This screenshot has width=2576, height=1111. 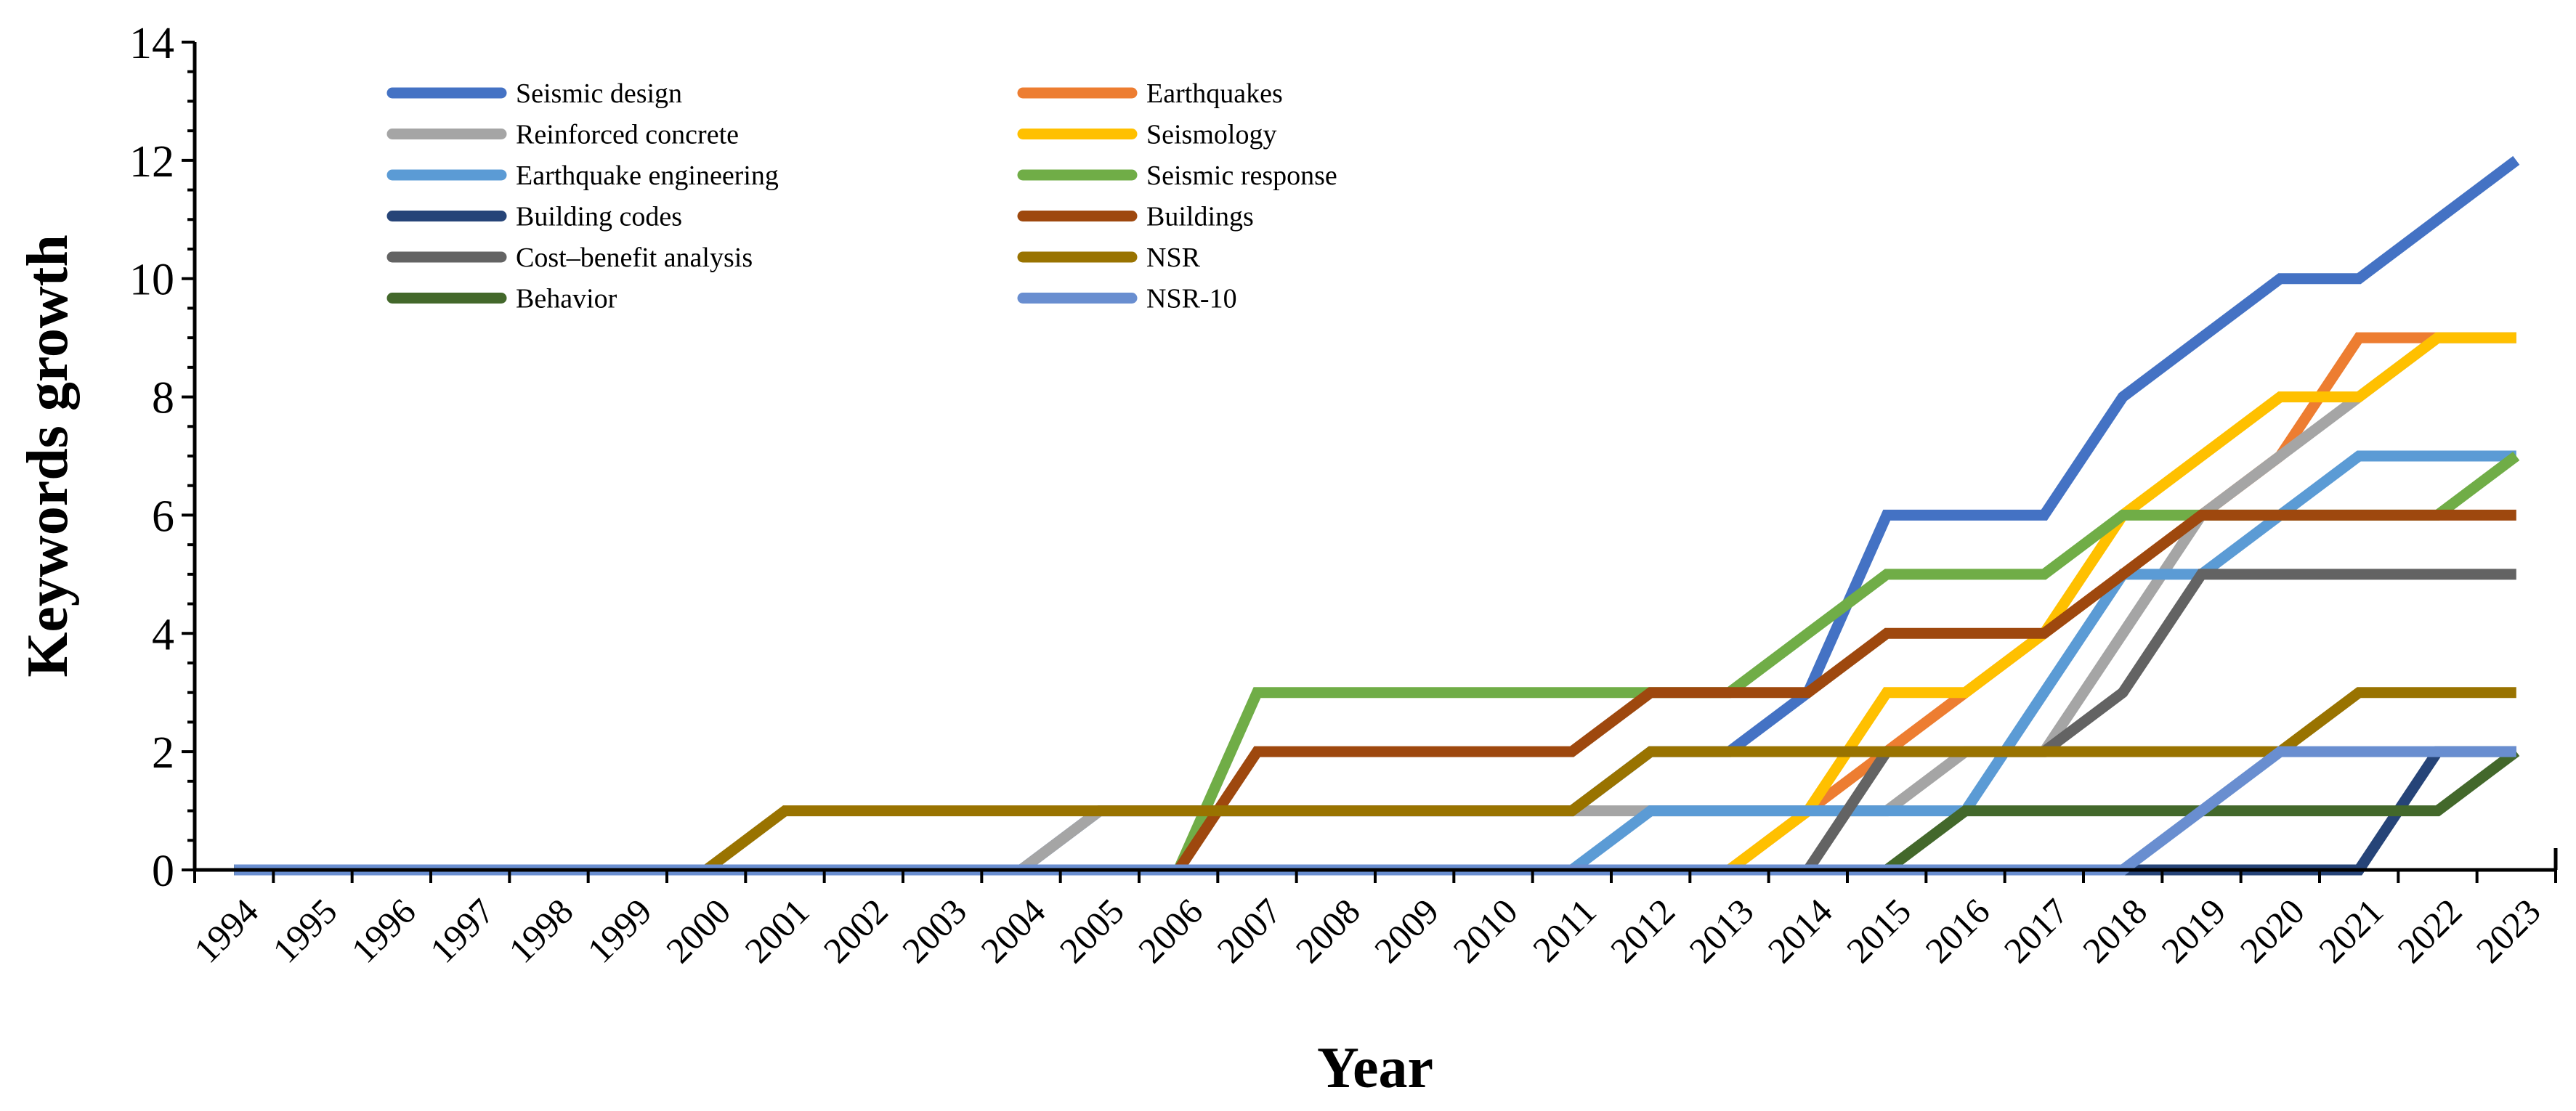 I want to click on legend-label: Cost–benefit analysis, so click(x=634, y=258).